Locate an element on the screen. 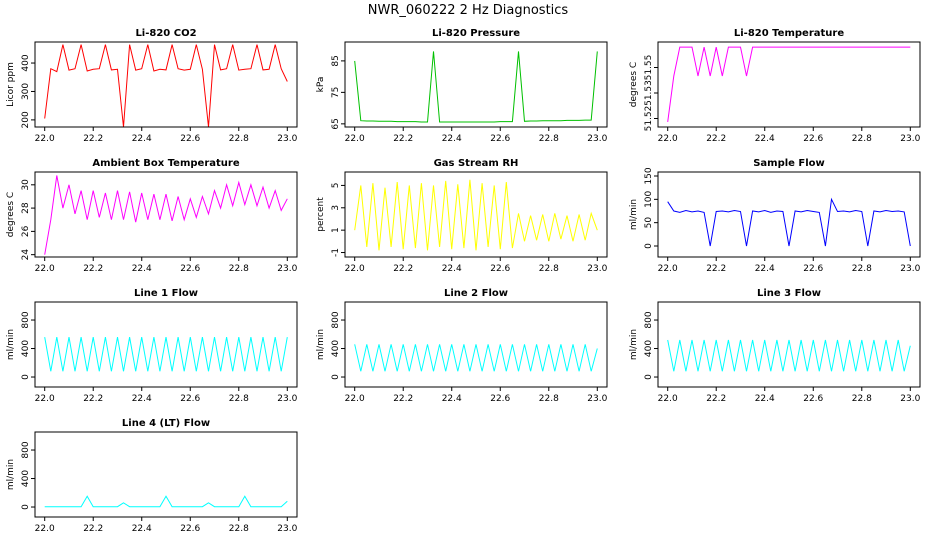  y-tick-label: -1 is located at coordinates (336, 252).